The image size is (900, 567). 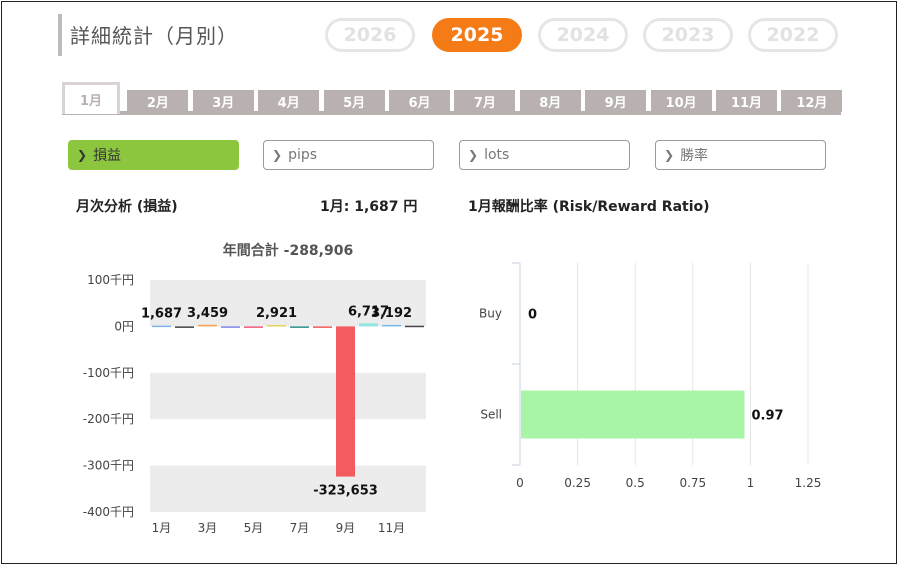 I want to click on year-button-2023: 2023, so click(x=688, y=35).